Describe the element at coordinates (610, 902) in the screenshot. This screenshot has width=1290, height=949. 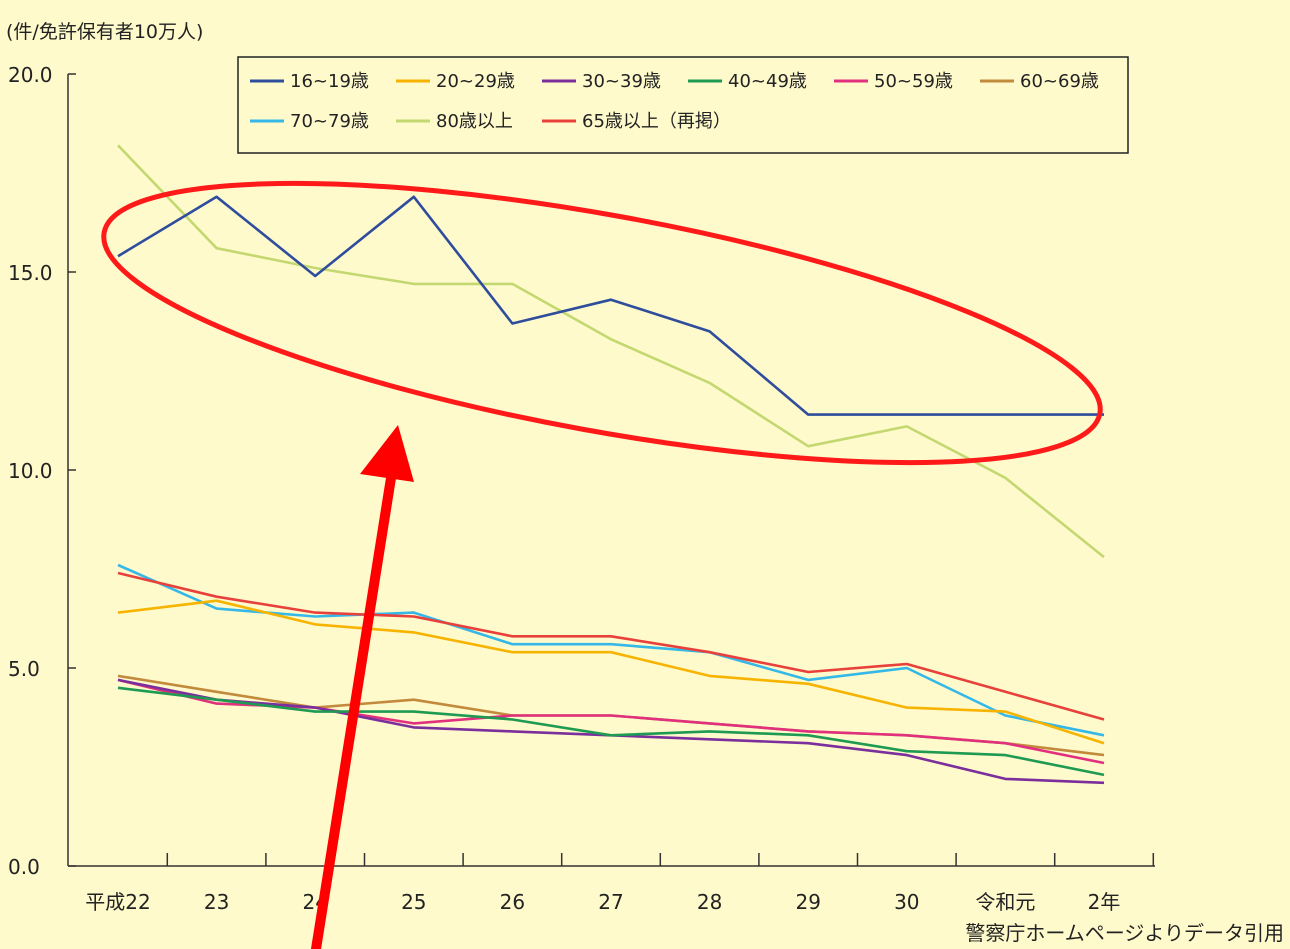
I see `x-tick-label: 27` at that location.